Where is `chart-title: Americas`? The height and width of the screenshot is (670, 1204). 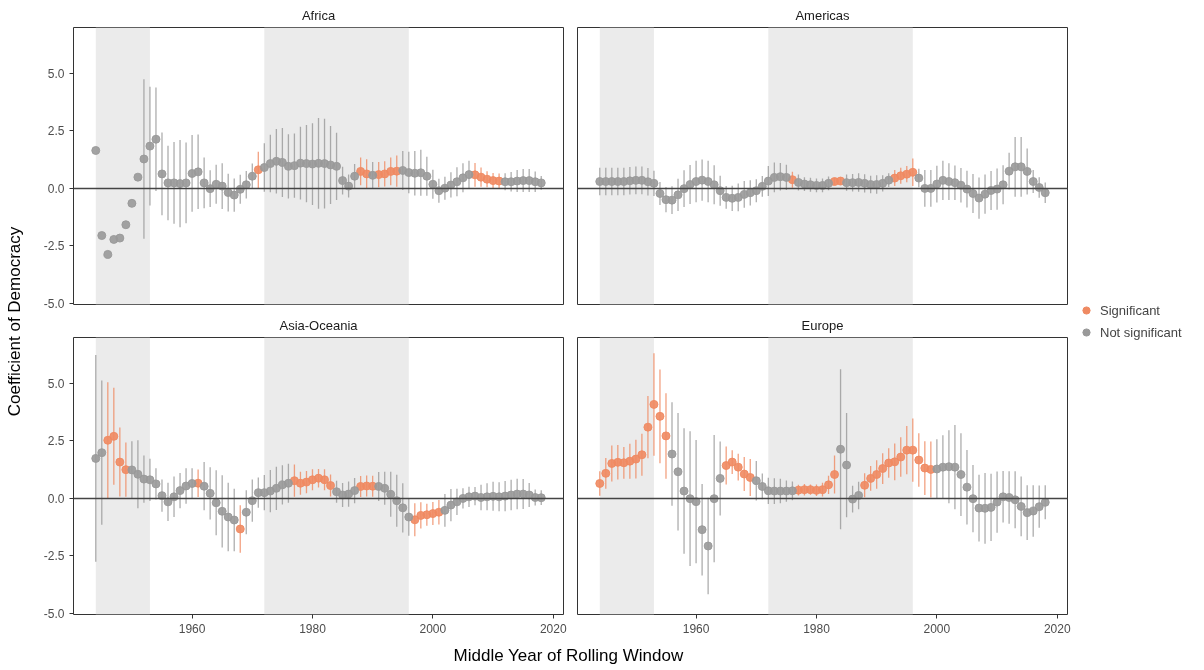 chart-title: Americas is located at coordinates (823, 15).